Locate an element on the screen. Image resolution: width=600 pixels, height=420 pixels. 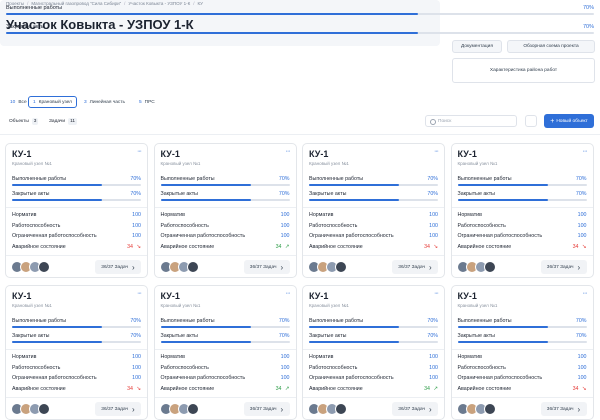
tab: 5 ПРС is located at coordinates (147, 102).